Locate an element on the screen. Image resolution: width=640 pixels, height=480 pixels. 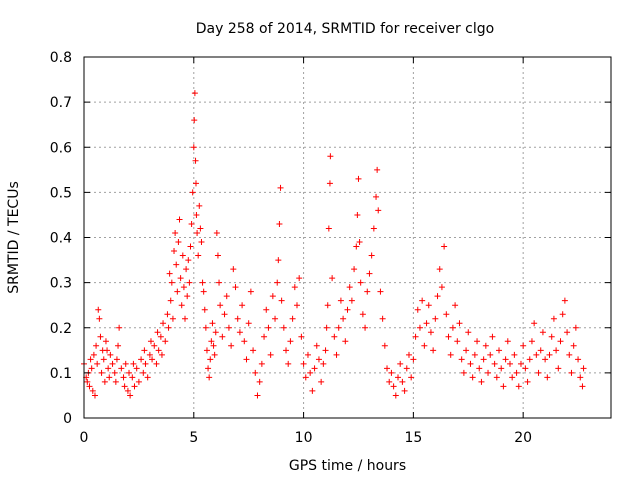
y-tick-label: 0.8 is located at coordinates (61, 58).